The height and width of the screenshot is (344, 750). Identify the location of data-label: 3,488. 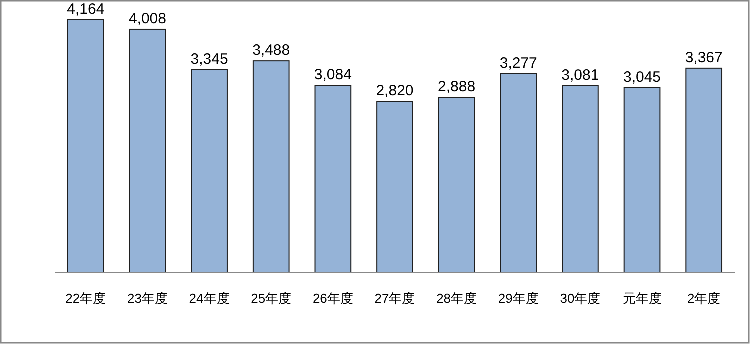
(271, 51).